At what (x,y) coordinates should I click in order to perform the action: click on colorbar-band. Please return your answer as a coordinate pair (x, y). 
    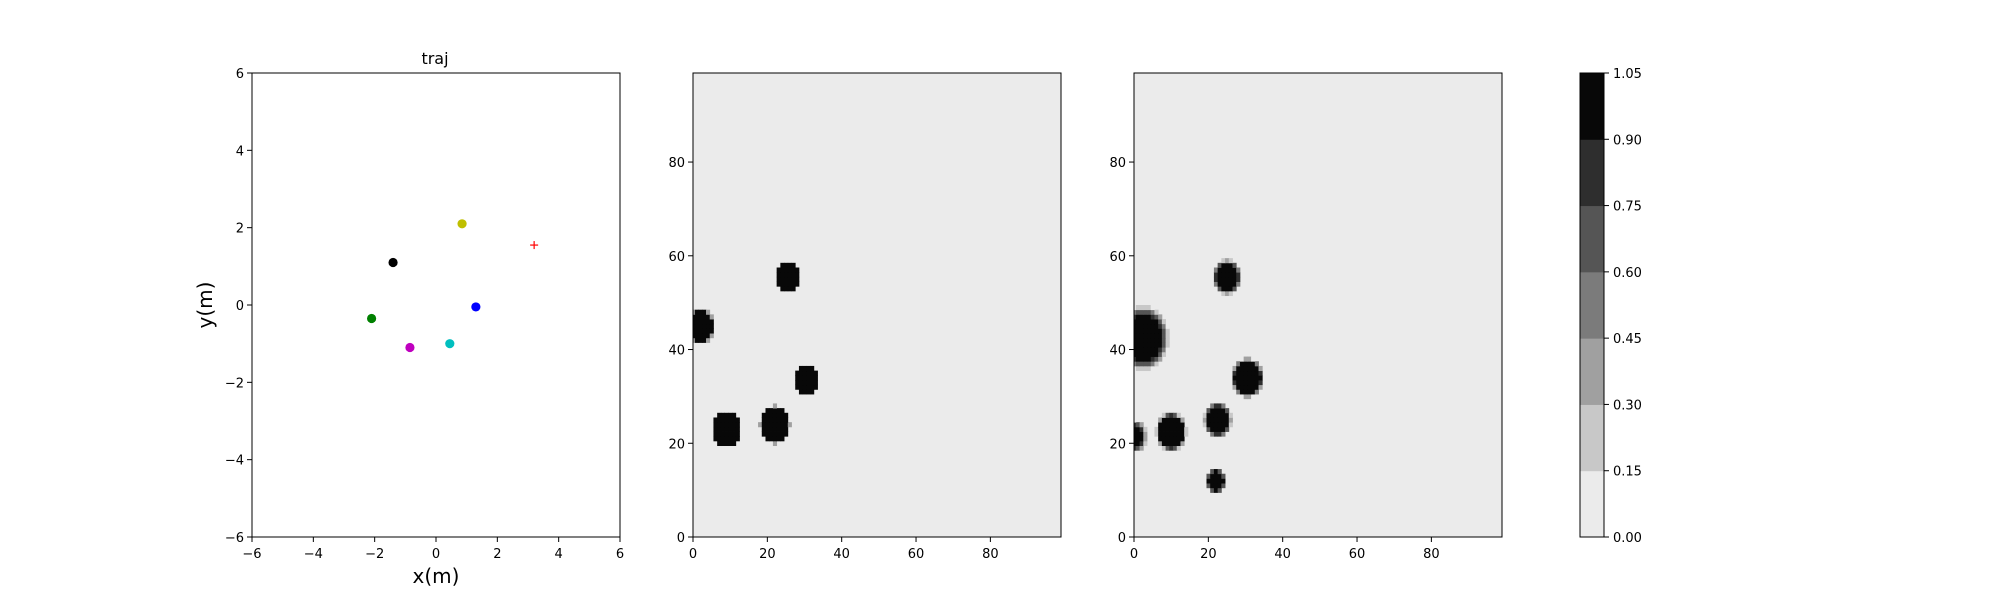
    Looking at the image, I should click on (1592, 305).